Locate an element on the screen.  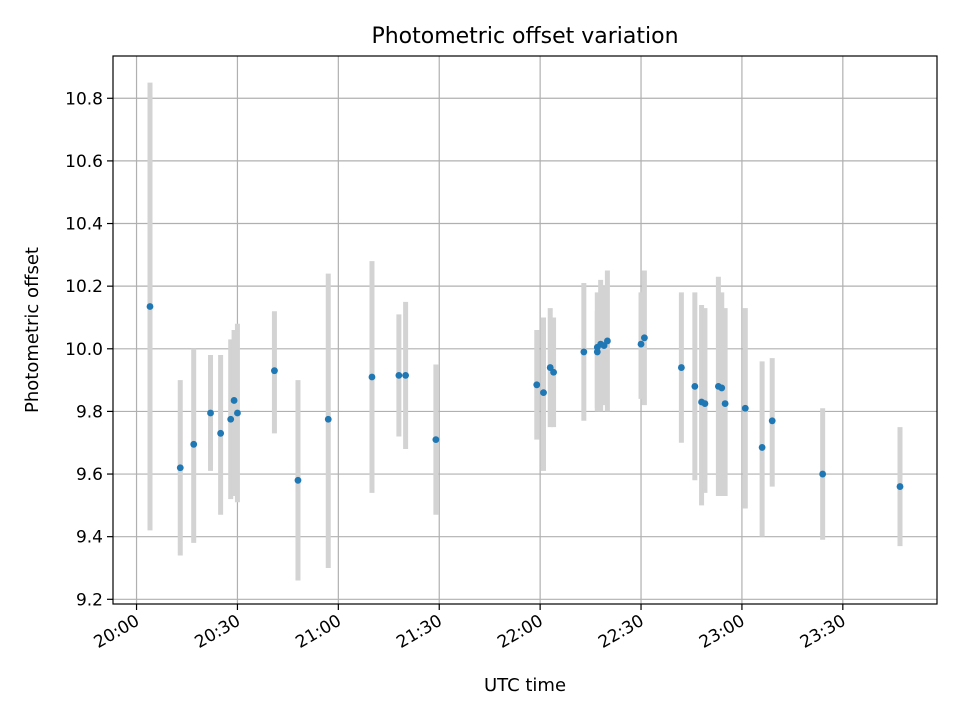
y-tick-label: 9.8 is located at coordinates (89, 412).